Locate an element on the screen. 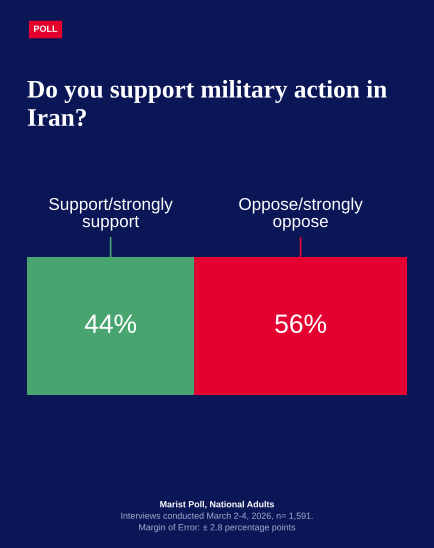  text: Marist Poll, National Adults is located at coordinates (217, 504).